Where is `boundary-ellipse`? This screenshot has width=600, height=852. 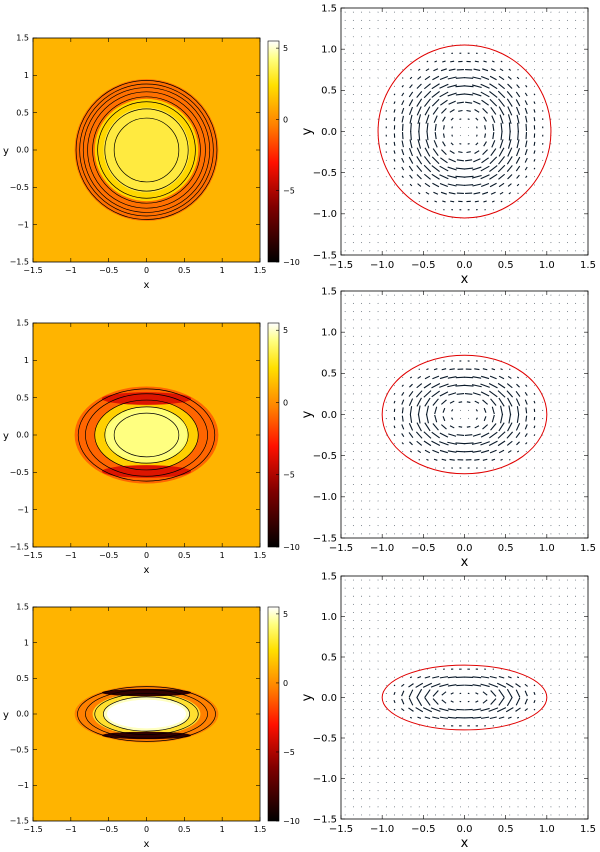 boundary-ellipse is located at coordinates (464, 131).